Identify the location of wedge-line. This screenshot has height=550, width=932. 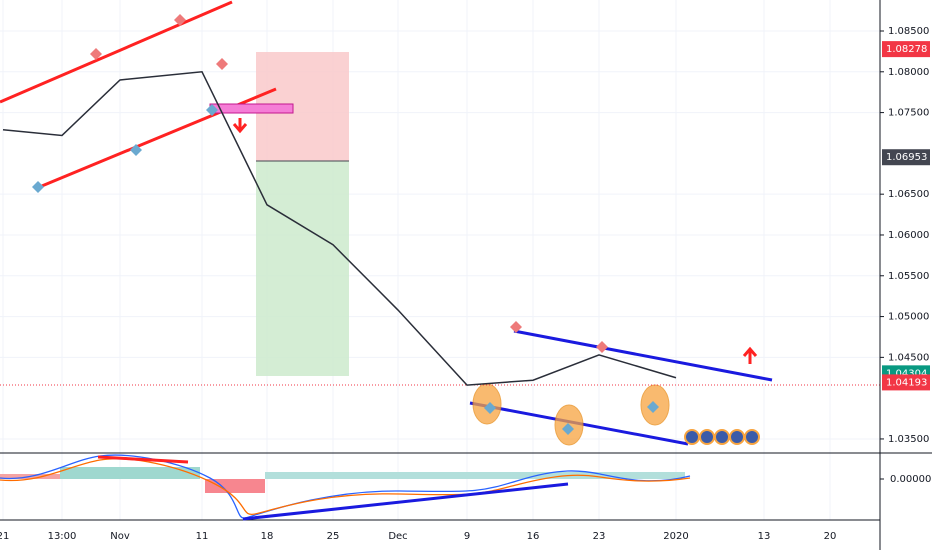
(643, 355).